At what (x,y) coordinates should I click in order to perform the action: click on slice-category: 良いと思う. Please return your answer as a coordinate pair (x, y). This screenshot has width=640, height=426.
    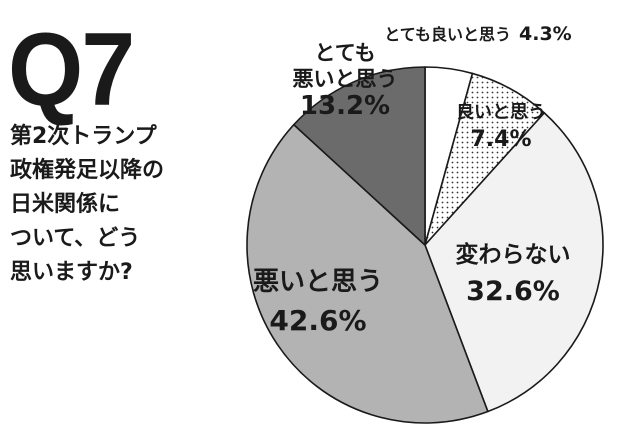
    Looking at the image, I should click on (501, 112).